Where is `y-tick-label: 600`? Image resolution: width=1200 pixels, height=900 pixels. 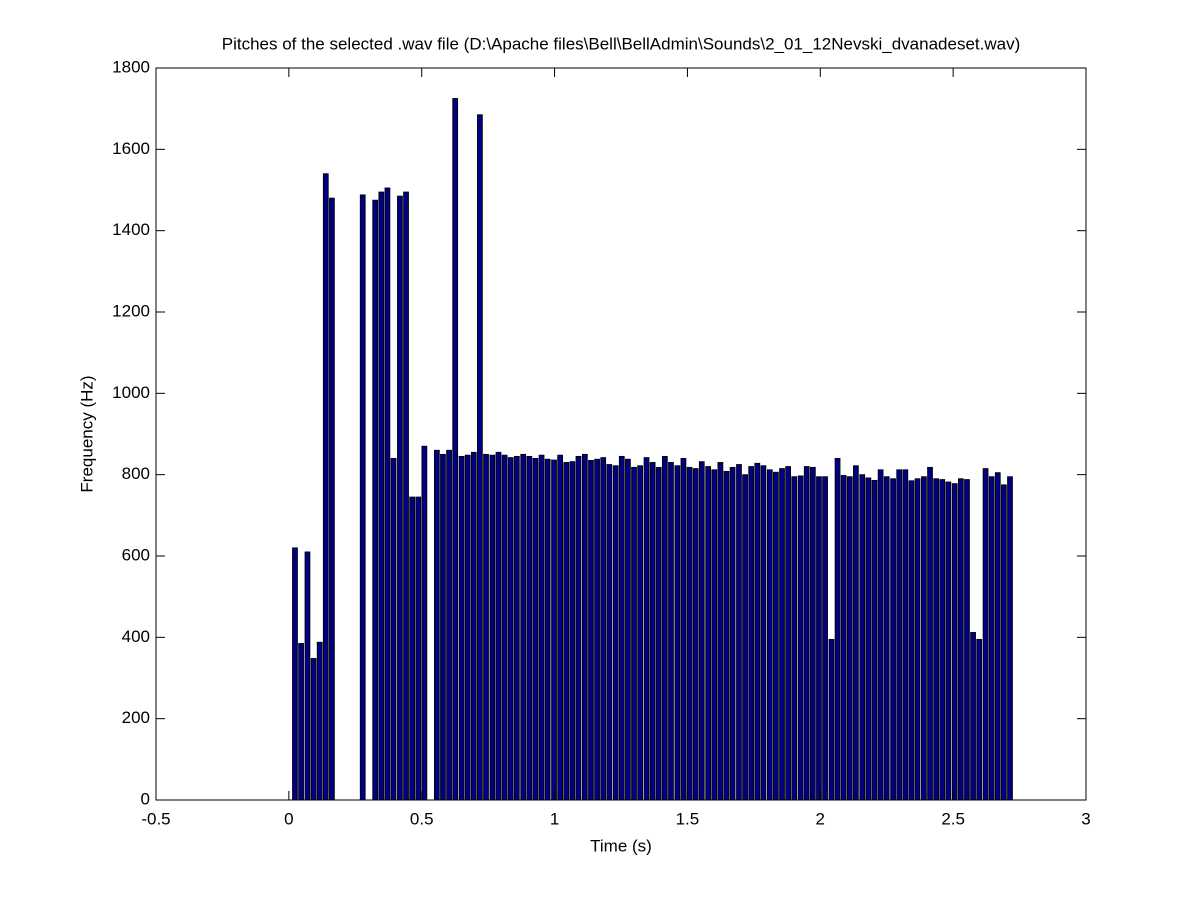
y-tick-label: 600 is located at coordinates (136, 554).